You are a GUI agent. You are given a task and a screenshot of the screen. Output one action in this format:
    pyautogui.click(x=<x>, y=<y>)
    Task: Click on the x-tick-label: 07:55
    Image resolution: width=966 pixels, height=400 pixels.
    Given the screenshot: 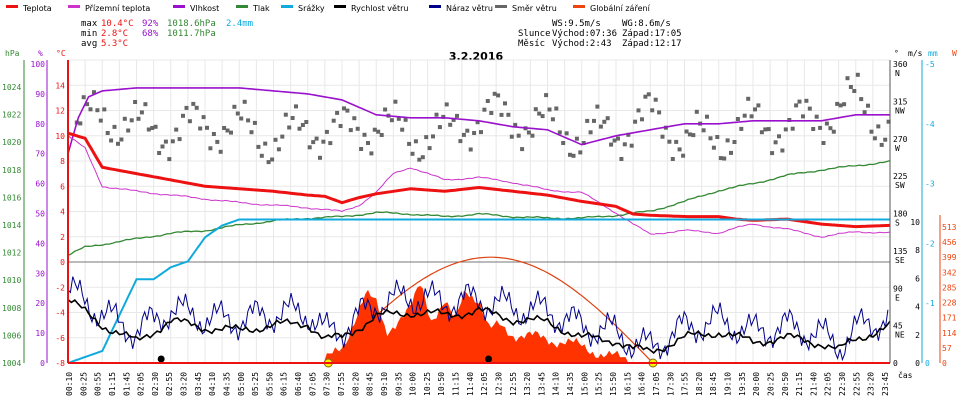 What is the action you would take?
    pyautogui.click(x=341, y=384)
    